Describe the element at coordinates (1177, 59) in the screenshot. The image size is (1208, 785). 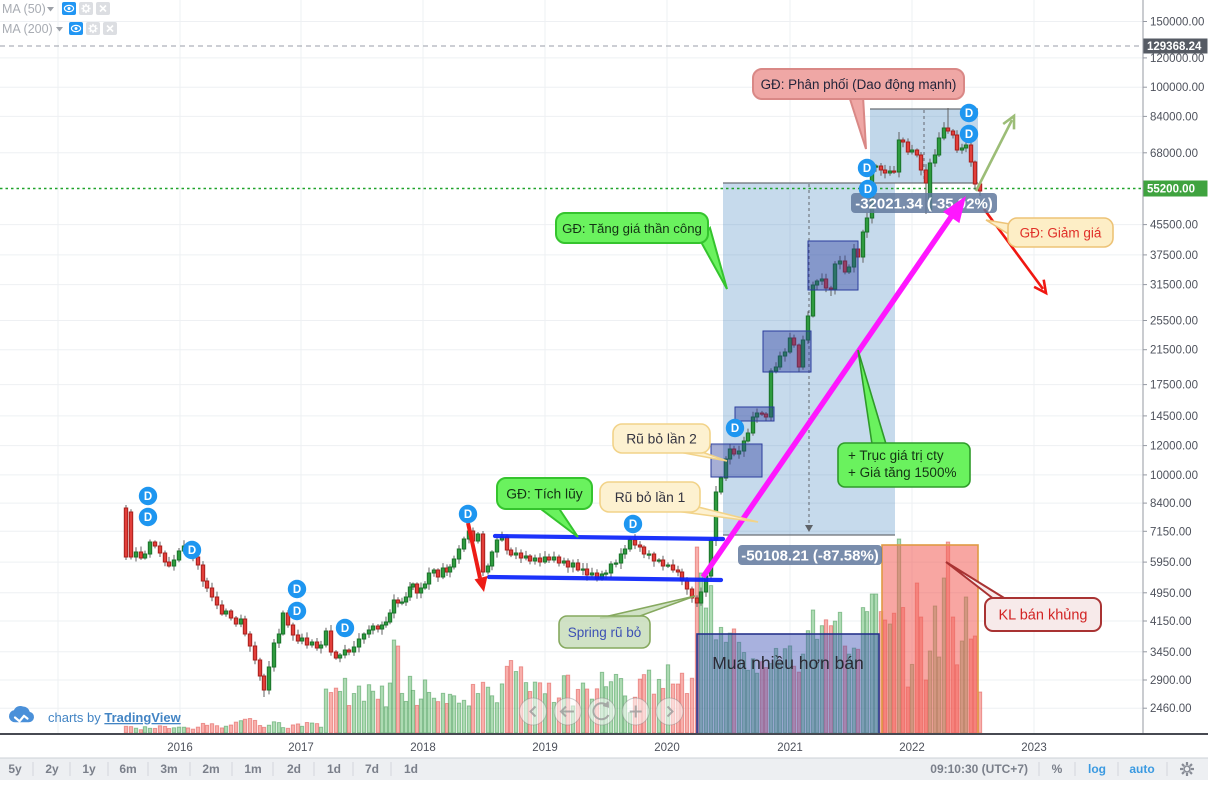
I see `svg-text: 120000.00` at that location.